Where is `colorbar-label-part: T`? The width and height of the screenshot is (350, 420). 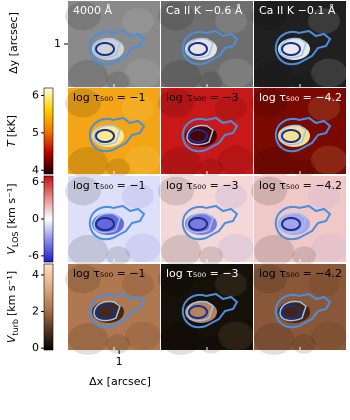 colorbar-label-part: T is located at coordinates (11, 143).